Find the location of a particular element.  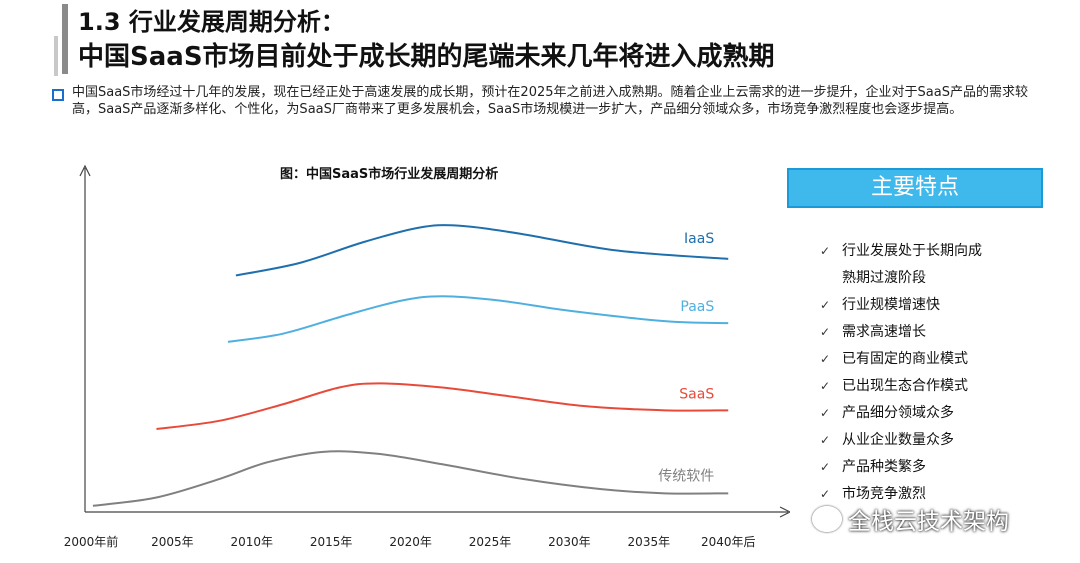

feature-item: 已有固定的商业模式 is located at coordinates (940, 359).